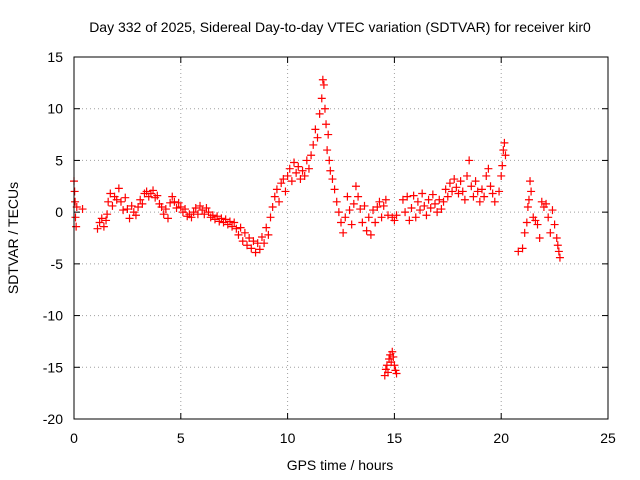 The height and width of the screenshot is (480, 640). What do you see at coordinates (55, 109) in the screenshot?
I see `y-tick-label: 10` at bounding box center [55, 109].